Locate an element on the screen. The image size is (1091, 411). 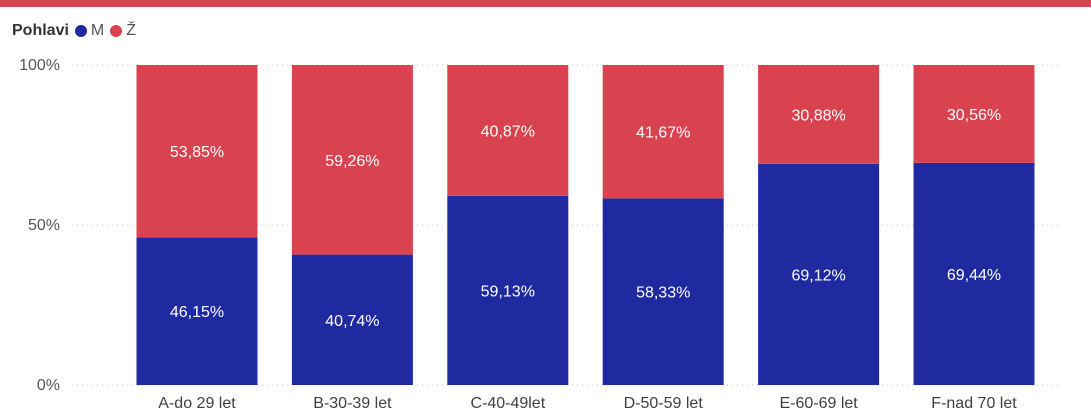
data-label: 46,15% is located at coordinates (197, 312).